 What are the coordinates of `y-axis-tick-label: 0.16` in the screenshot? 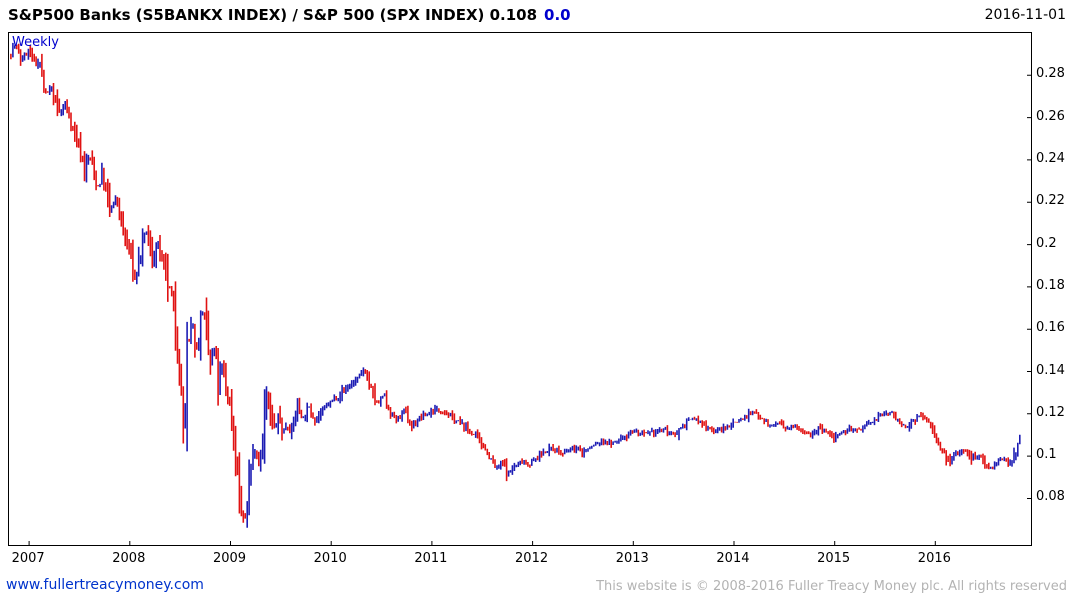 It's located at (1050, 328).